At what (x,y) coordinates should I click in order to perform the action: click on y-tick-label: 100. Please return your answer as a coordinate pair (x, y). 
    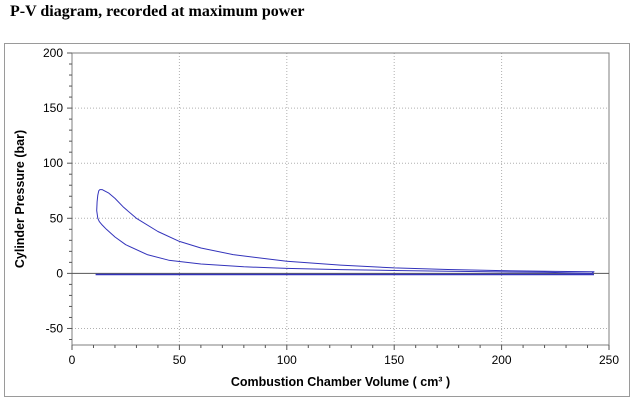
    Looking at the image, I should click on (53, 163).